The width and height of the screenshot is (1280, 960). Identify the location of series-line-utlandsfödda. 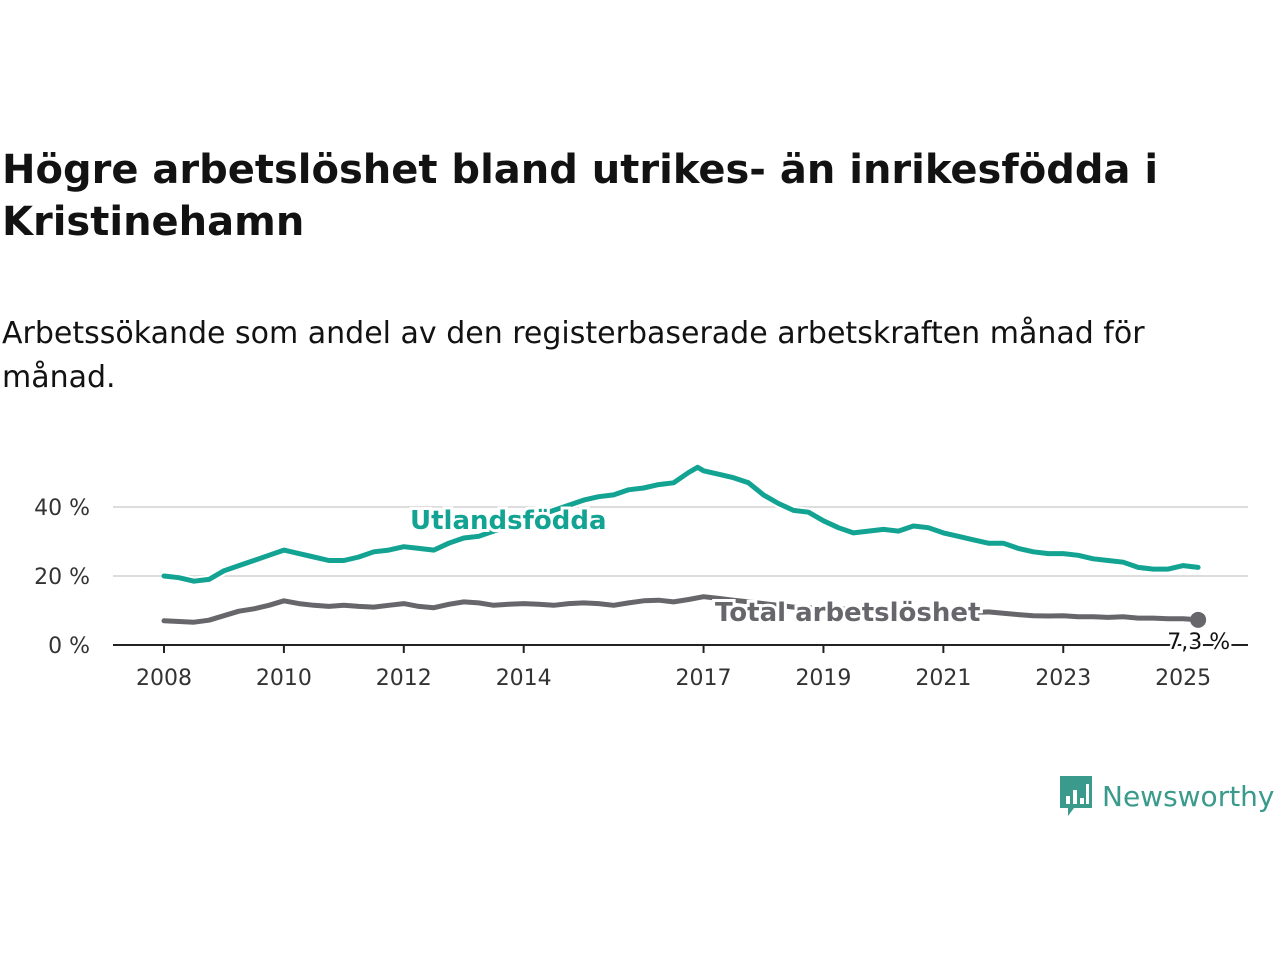
(681, 524).